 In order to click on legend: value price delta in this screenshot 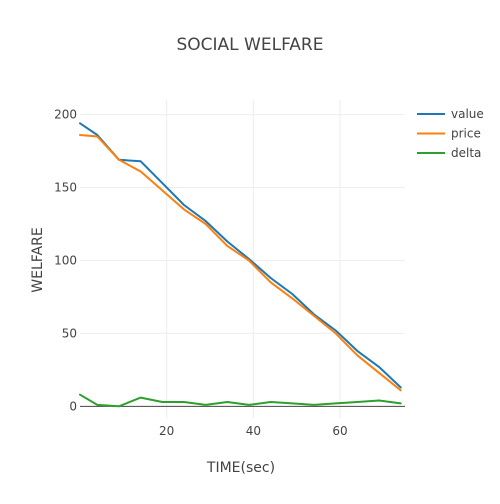, I will do `click(450, 133)`.